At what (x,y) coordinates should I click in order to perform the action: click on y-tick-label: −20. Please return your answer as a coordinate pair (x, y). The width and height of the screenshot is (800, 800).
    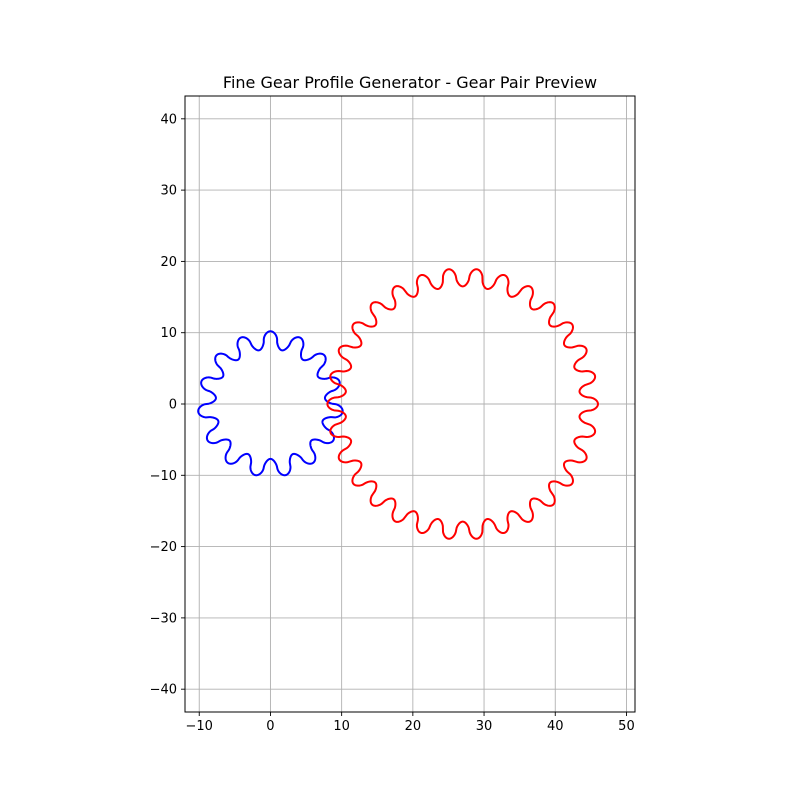
    Looking at the image, I should click on (163, 547).